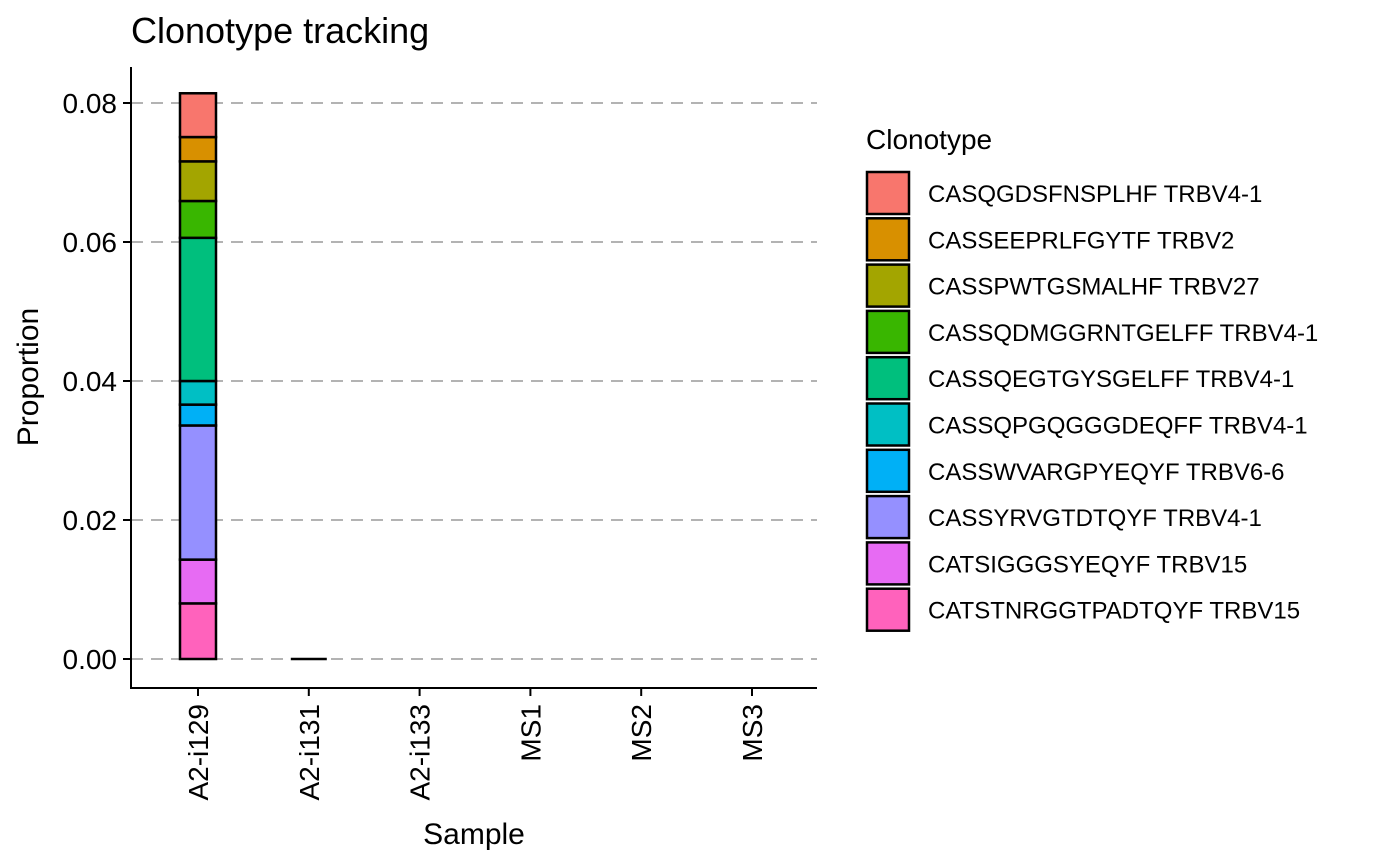  Describe the element at coordinates (1106, 472) in the screenshot. I see `legend-label: CASSWVARGPYEQYF TRBV6-6` at that location.